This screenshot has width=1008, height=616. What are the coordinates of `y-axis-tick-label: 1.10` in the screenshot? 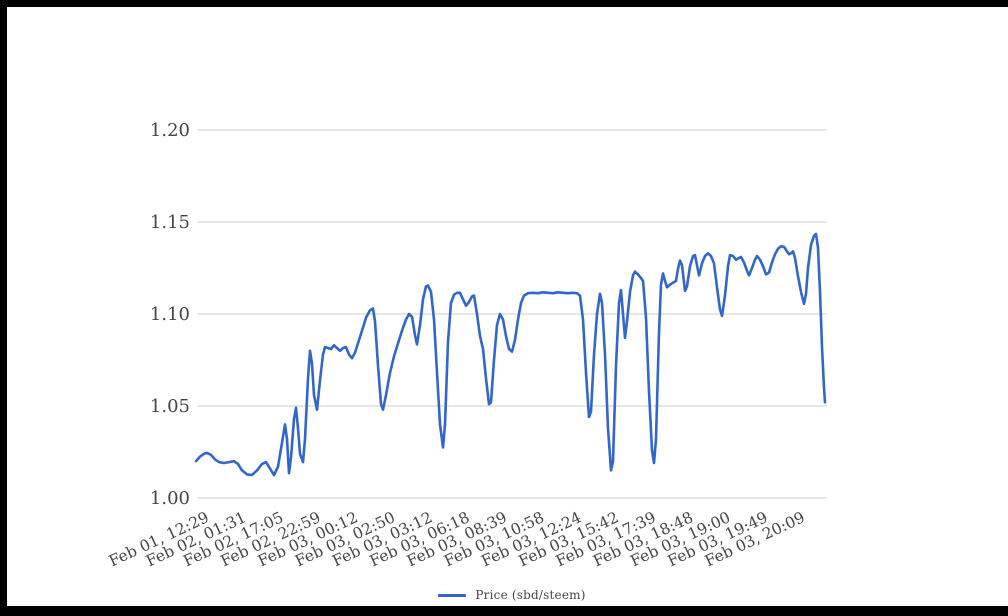 It's located at (170, 314).